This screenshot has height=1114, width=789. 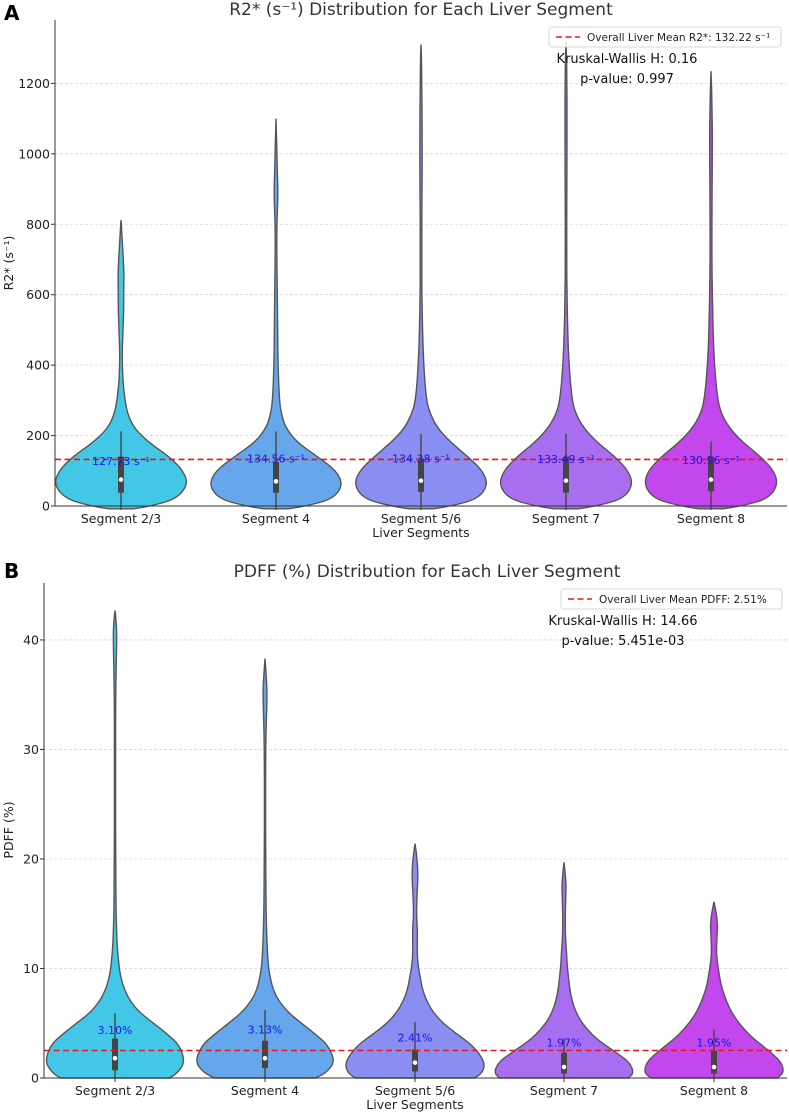 I want to click on panel-b-x-tick-label: Segment 8, so click(x=714, y=1090).